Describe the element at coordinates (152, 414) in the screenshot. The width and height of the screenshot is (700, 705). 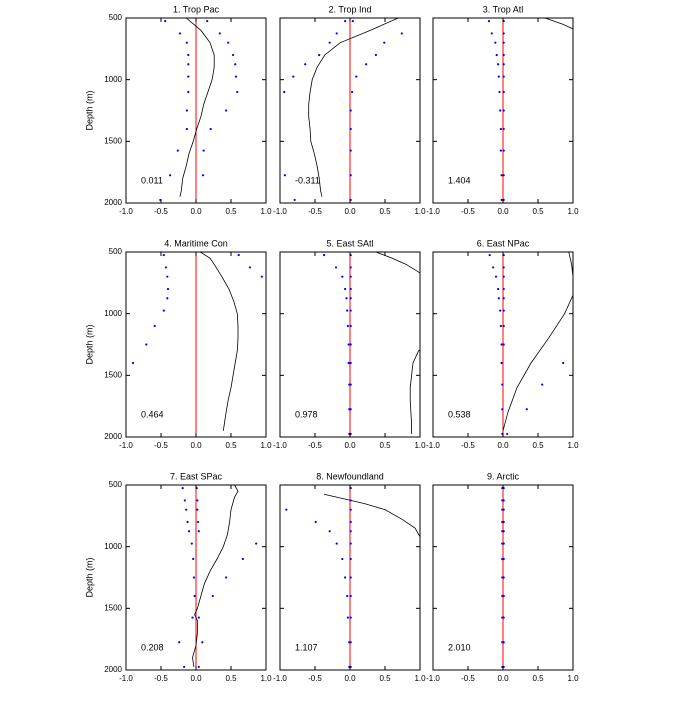
I see `annotation: 0.464` at that location.